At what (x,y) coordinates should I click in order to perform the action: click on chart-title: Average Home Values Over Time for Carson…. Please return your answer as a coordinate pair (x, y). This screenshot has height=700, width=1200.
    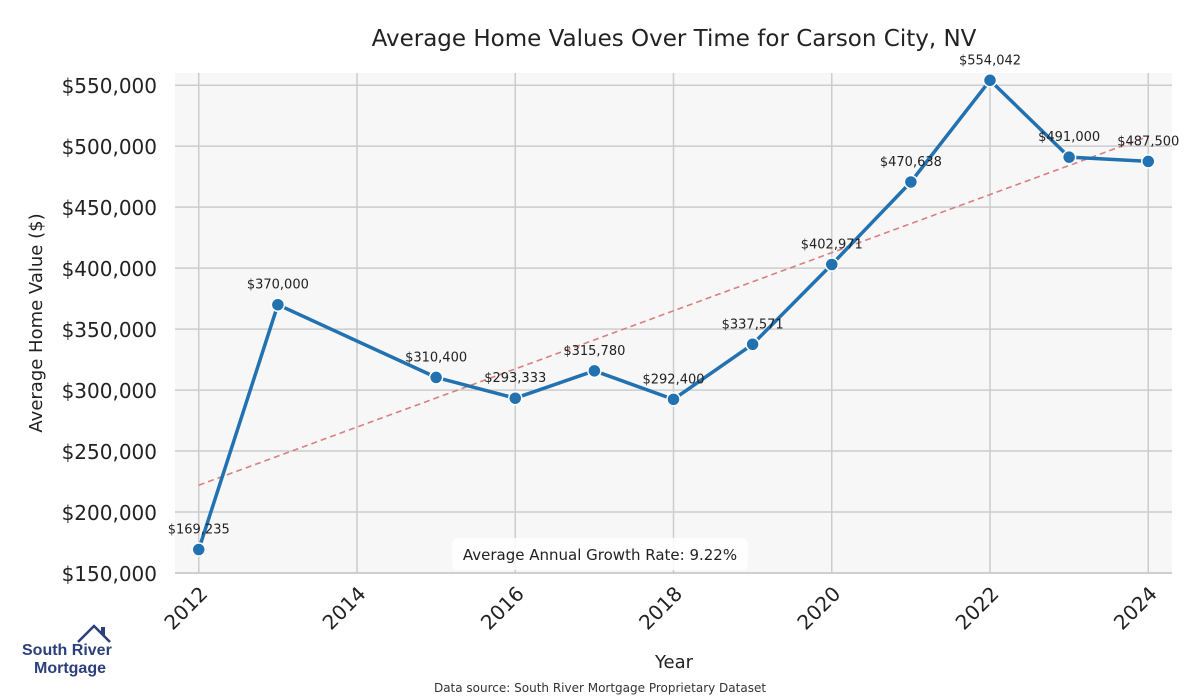
    Looking at the image, I should click on (674, 39).